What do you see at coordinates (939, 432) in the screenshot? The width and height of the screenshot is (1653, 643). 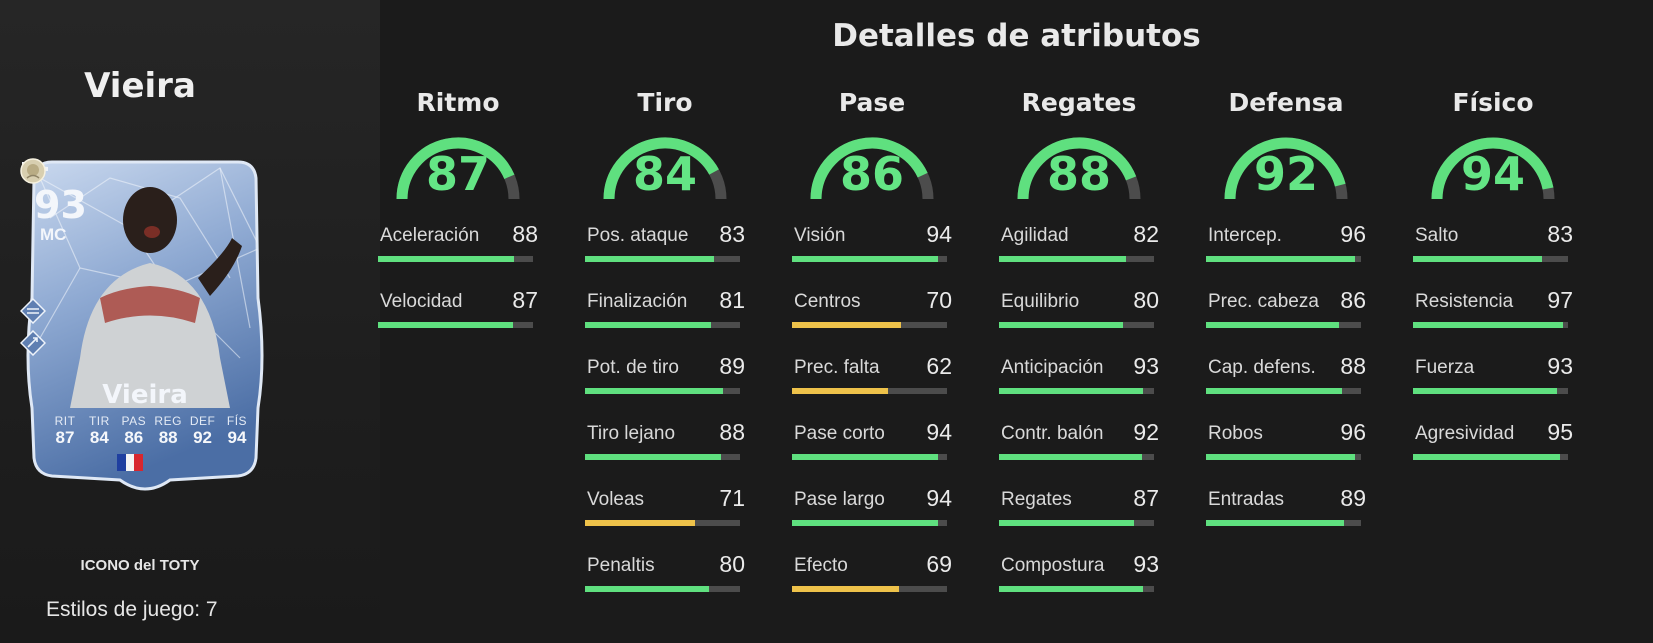 I see `stat-value: 94` at bounding box center [939, 432].